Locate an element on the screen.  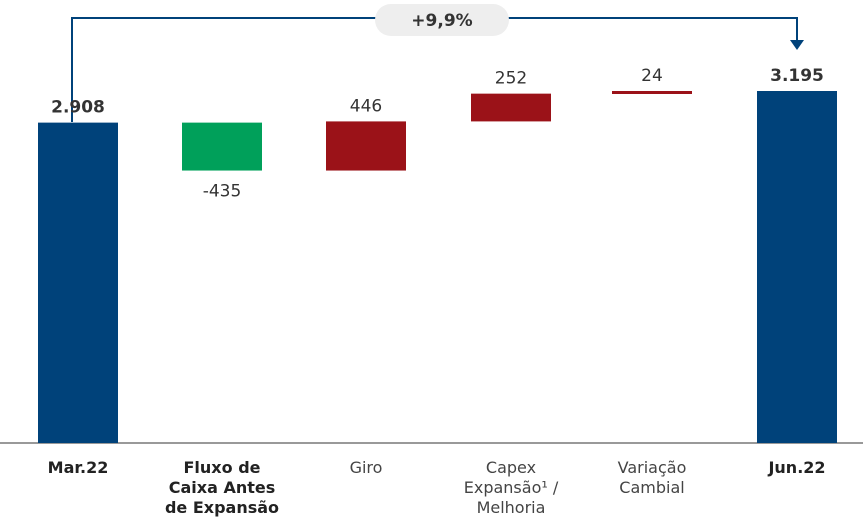
x-tick-label: Mar.22 is located at coordinates (78, 467).